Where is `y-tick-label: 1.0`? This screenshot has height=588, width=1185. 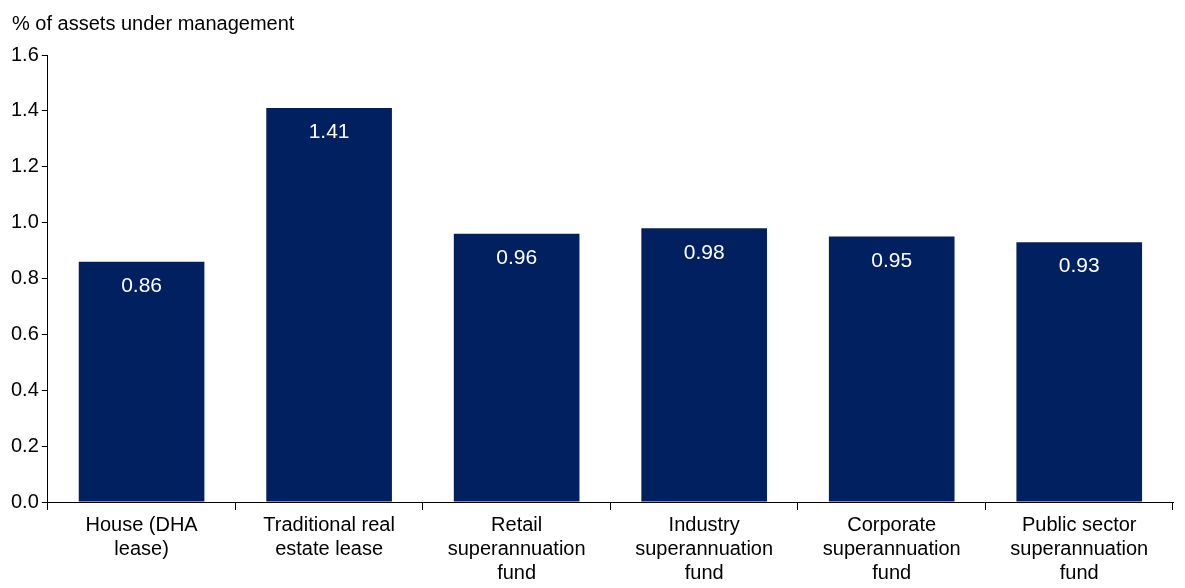 y-tick-label: 1.0 is located at coordinates (24, 221).